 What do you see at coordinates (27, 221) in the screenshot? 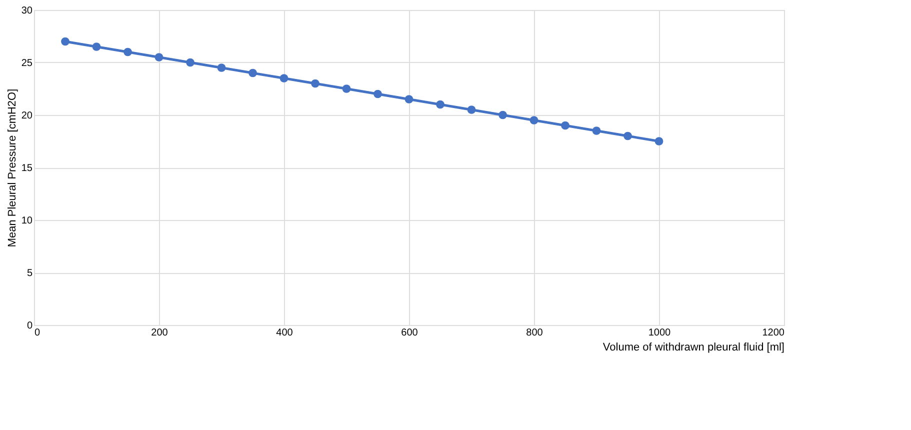
I see `y-tick-label: 10` at bounding box center [27, 221].